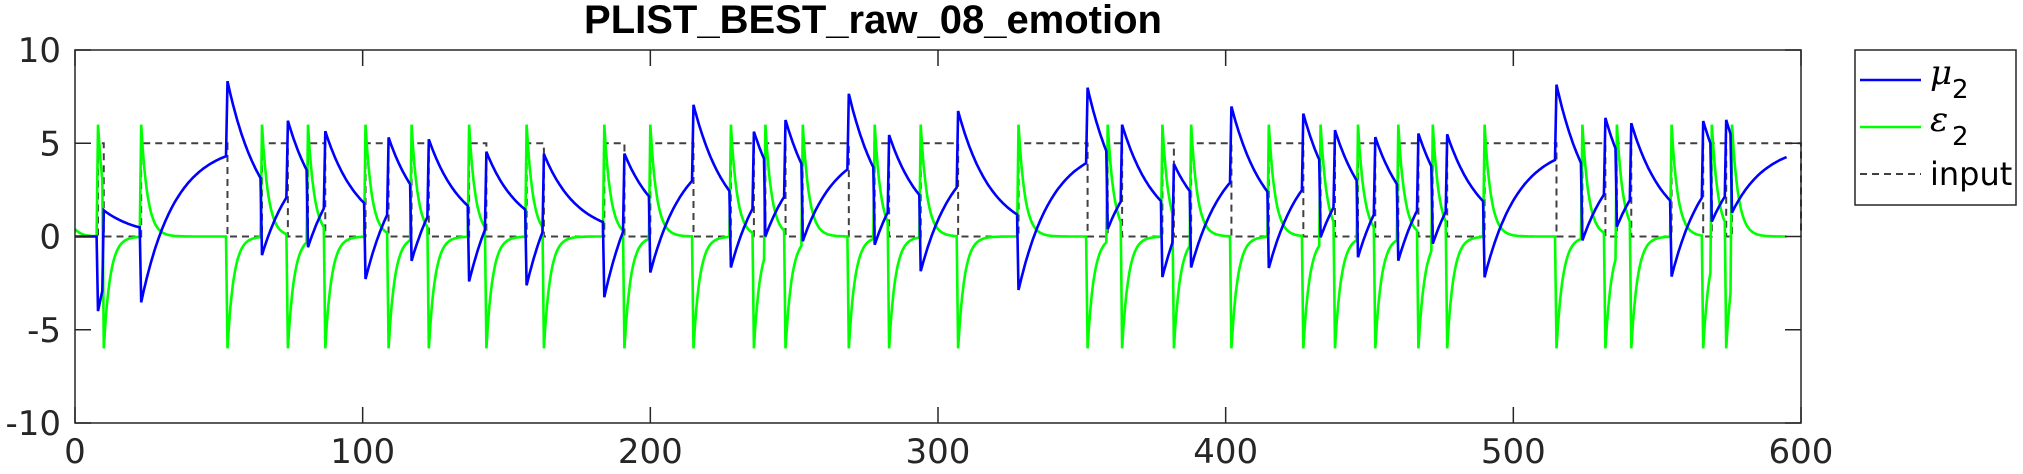 The image size is (2023, 474). What do you see at coordinates (1971, 174) in the screenshot?
I see `legend-label-input: input` at bounding box center [1971, 174].